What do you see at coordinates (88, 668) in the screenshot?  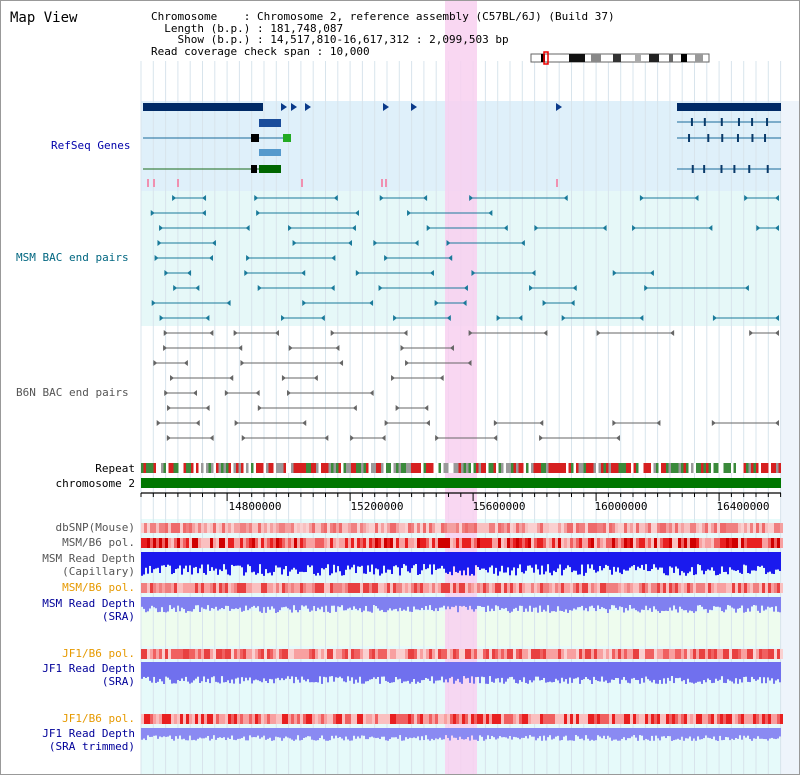 I see `jf1-read-depth-sra-label: JF1 Read Depth` at bounding box center [88, 668].